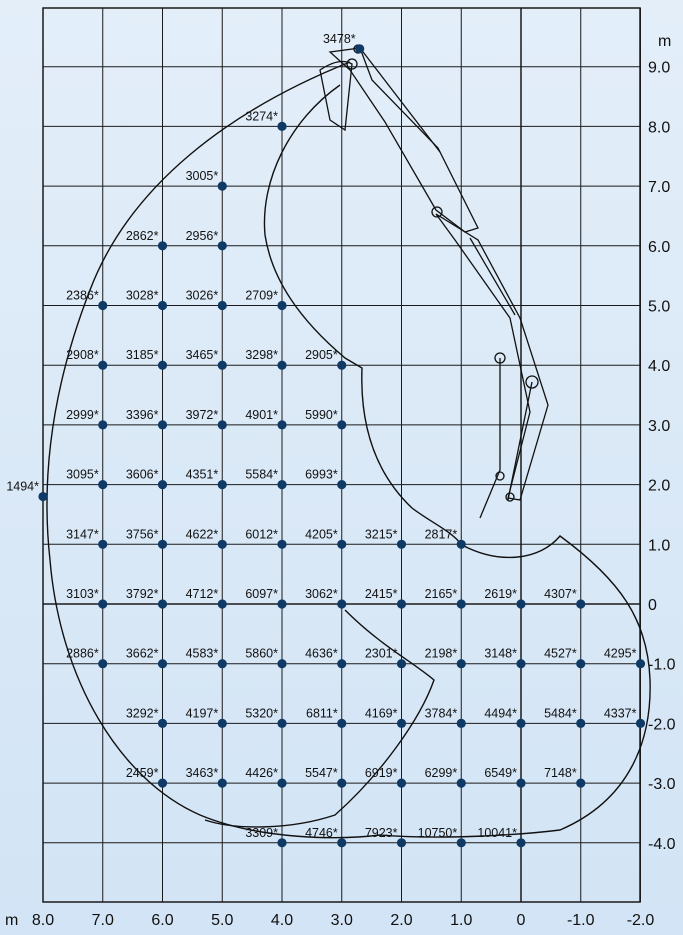 This screenshot has height=935, width=683. Describe the element at coordinates (103, 920) in the screenshot. I see `x-tick-label: 7.0` at that location.